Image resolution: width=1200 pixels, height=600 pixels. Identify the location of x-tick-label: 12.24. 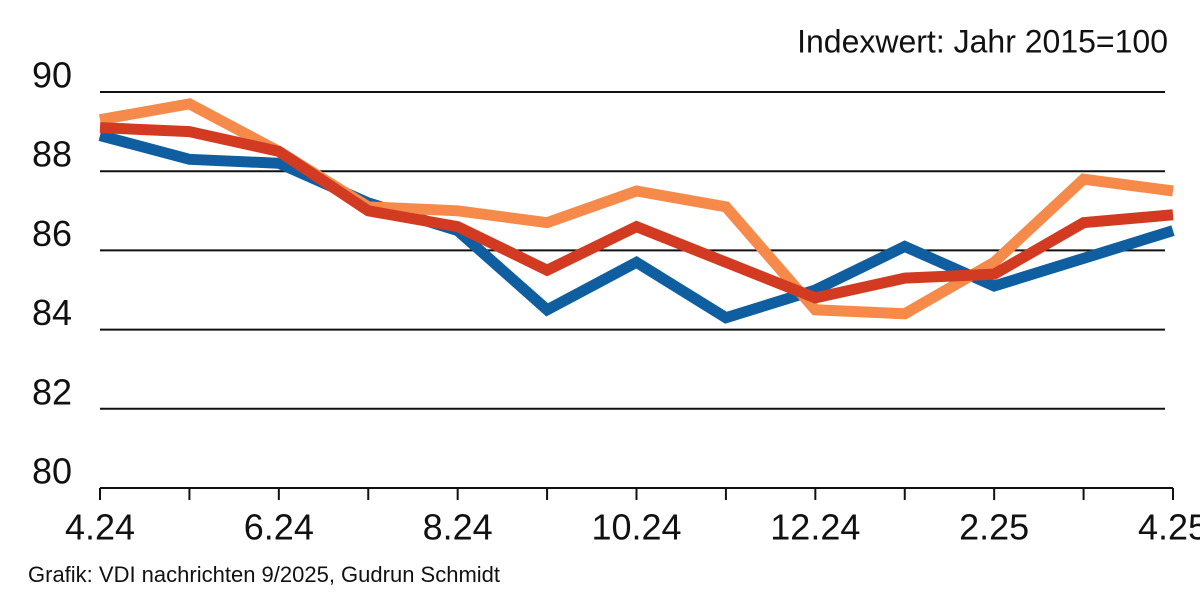
(815, 527).